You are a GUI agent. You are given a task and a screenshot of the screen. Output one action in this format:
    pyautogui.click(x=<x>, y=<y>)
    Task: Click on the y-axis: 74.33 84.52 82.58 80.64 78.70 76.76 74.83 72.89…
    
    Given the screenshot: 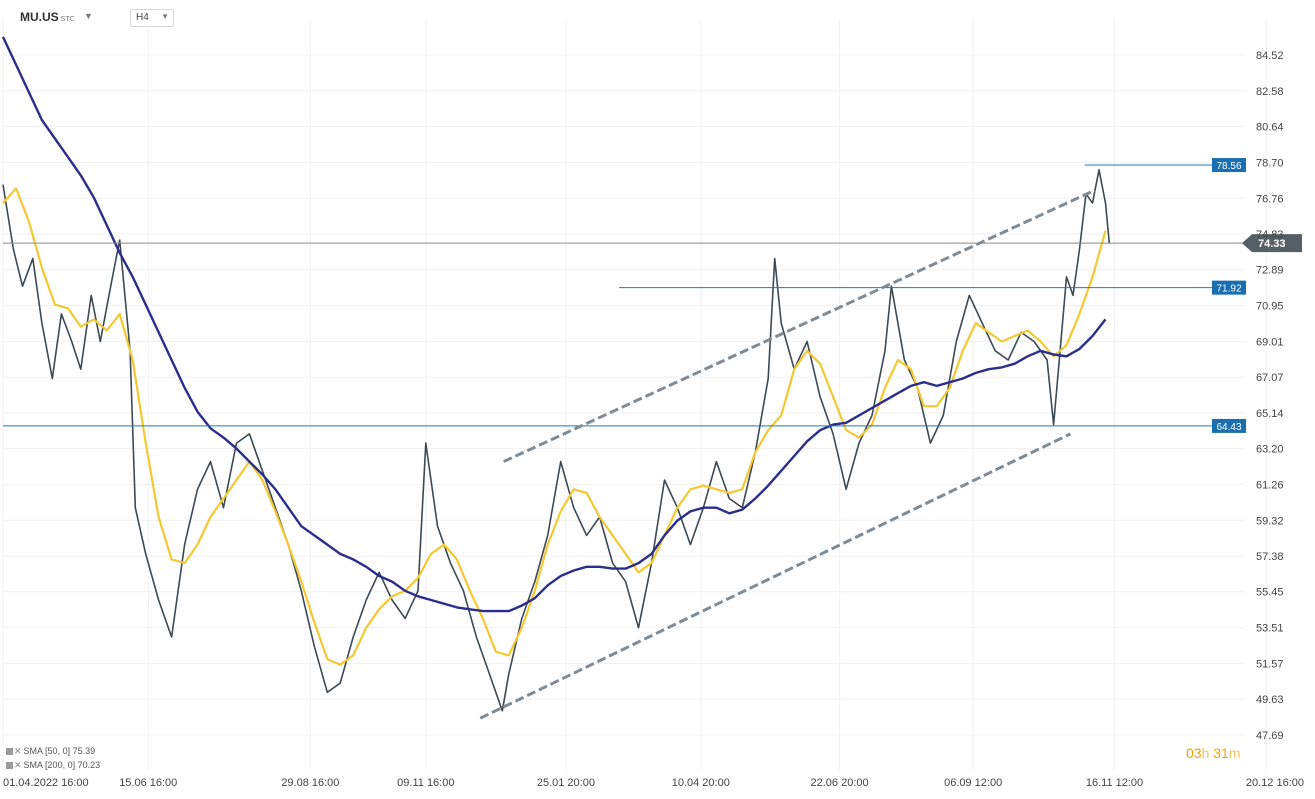 What is the action you would take?
    pyautogui.click(x=1272, y=396)
    